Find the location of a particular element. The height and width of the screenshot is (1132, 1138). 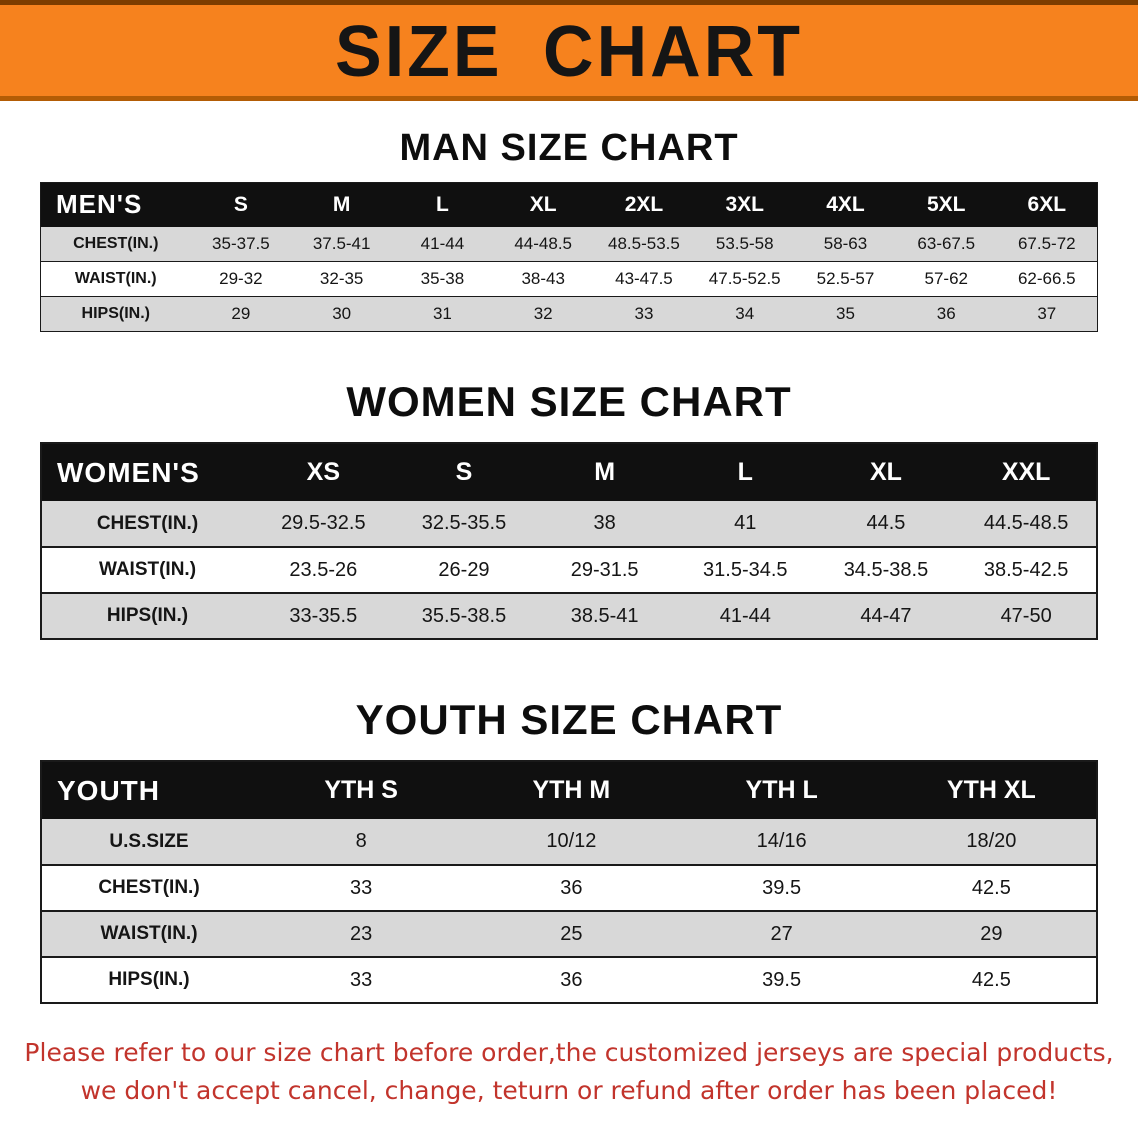

value-cell: 44.5 is located at coordinates (886, 524).